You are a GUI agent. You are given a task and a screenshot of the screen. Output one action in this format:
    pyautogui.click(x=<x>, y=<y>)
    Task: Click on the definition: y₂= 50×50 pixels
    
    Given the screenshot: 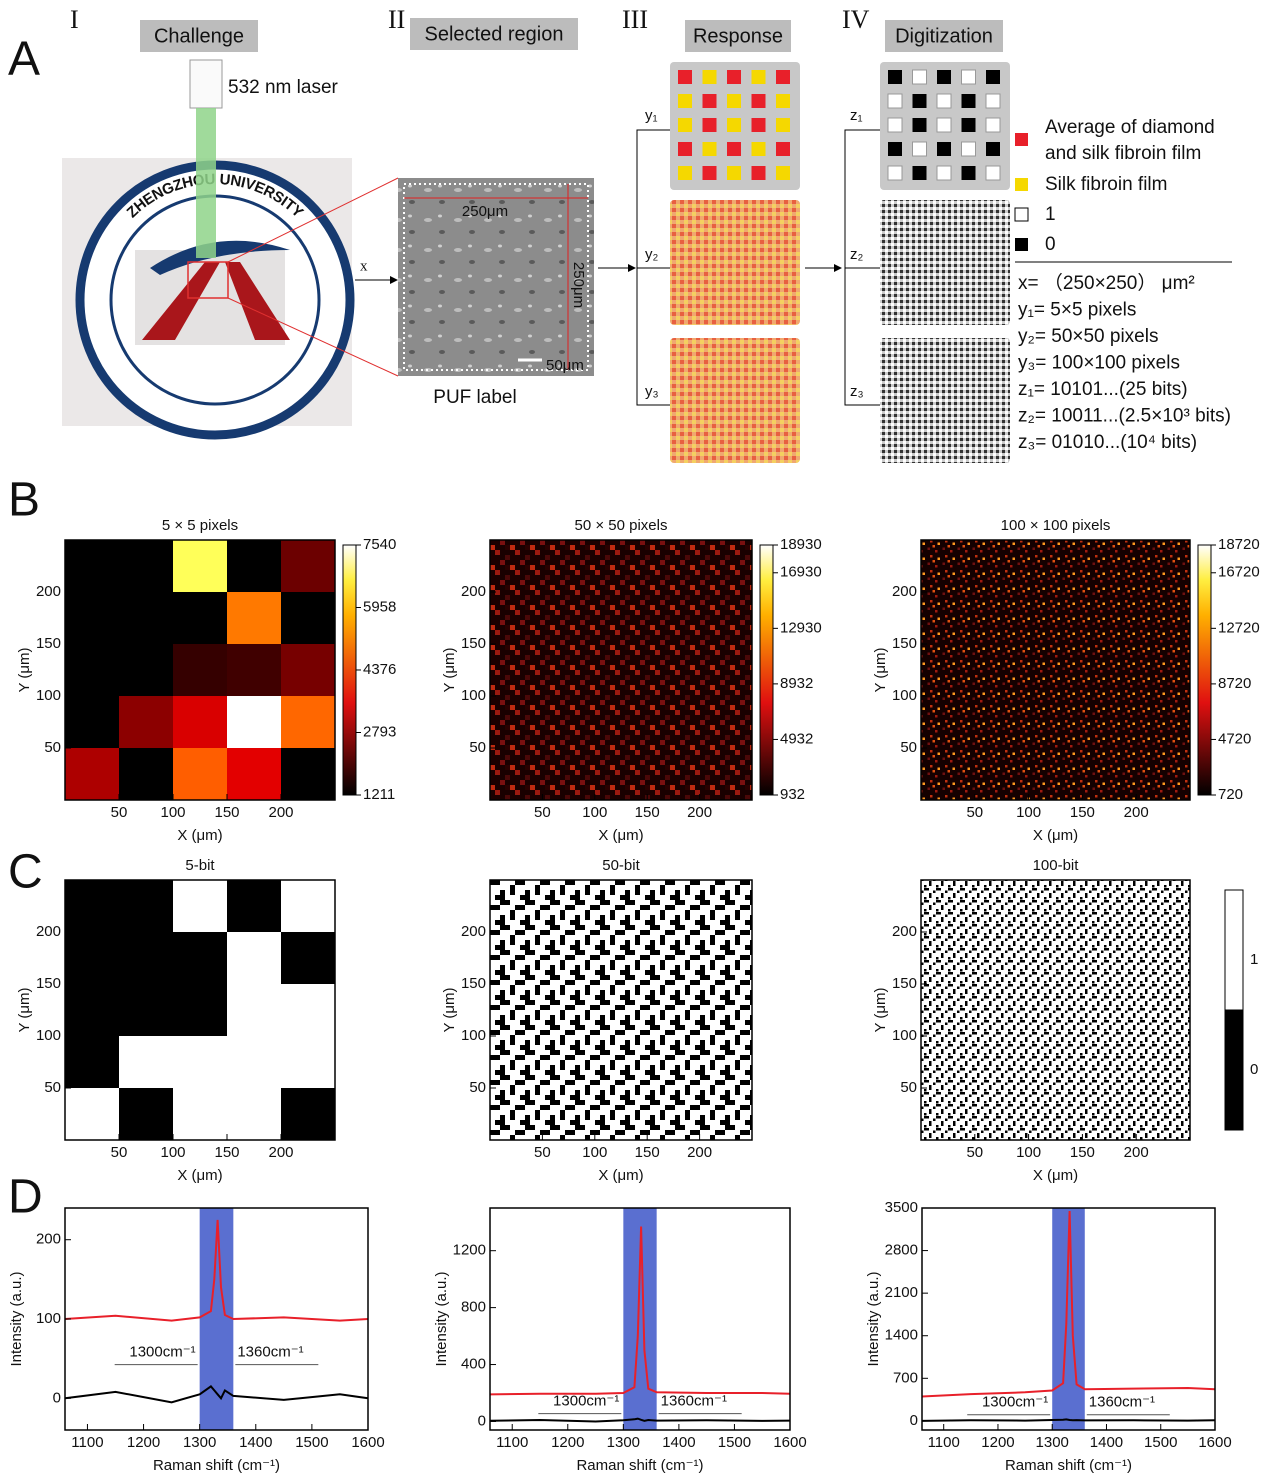 What is the action you would take?
    pyautogui.click(x=1088, y=336)
    